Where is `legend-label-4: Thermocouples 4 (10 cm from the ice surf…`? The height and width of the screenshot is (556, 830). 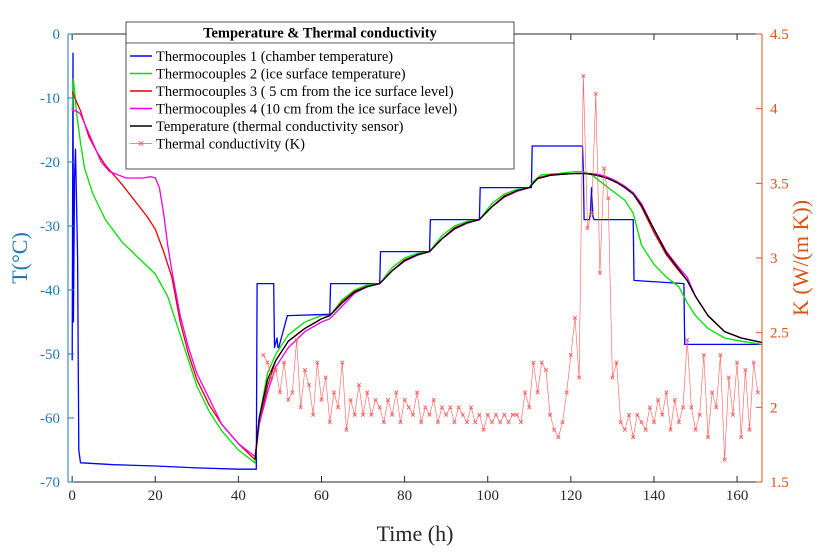 legend-label-4: Thermocouples 4 (10 cm from the ice surf… is located at coordinates (306, 110).